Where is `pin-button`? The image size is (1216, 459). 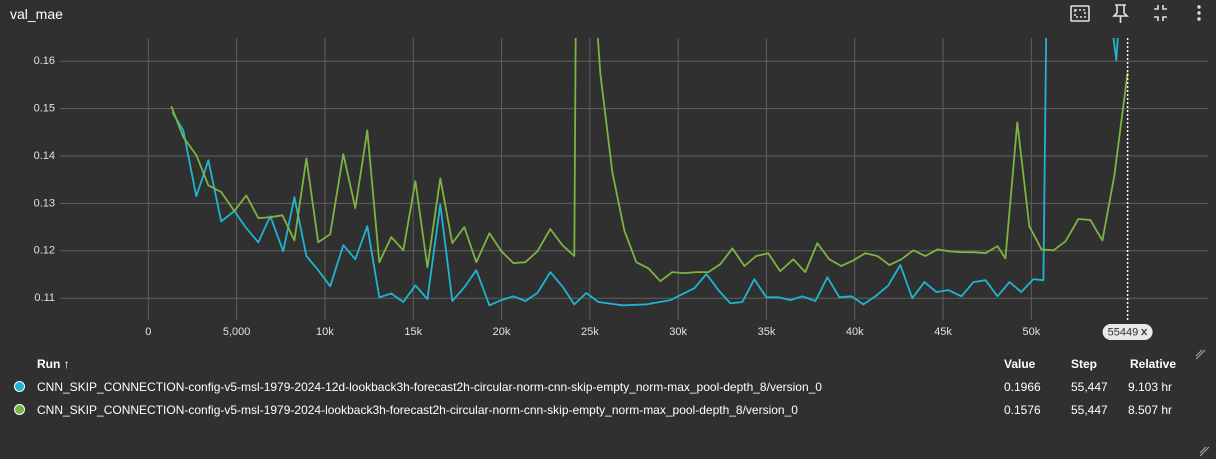
pin-button is located at coordinates (1120, 13).